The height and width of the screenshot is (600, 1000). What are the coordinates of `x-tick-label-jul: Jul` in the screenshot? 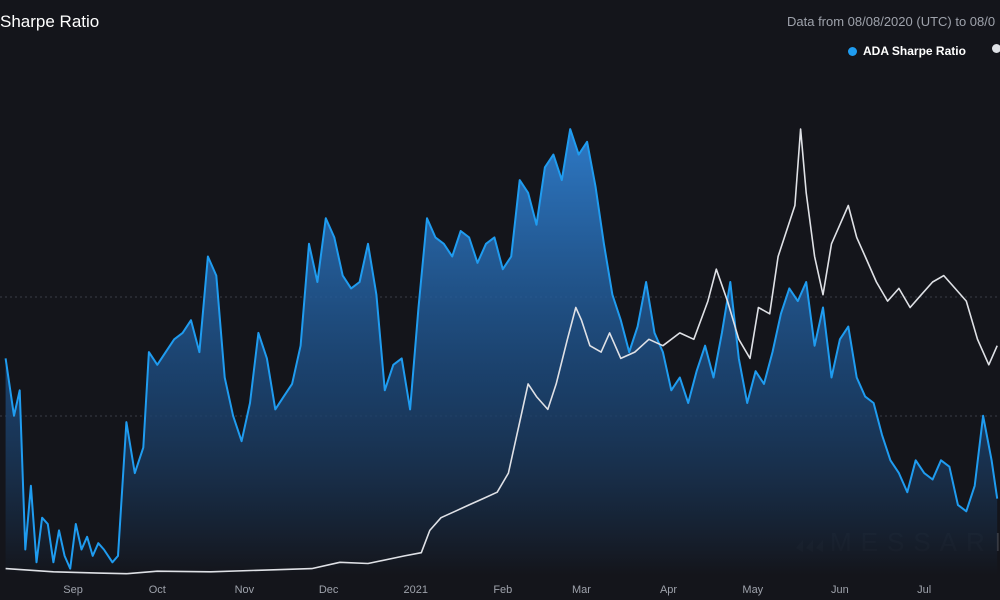 It's located at (924, 590).